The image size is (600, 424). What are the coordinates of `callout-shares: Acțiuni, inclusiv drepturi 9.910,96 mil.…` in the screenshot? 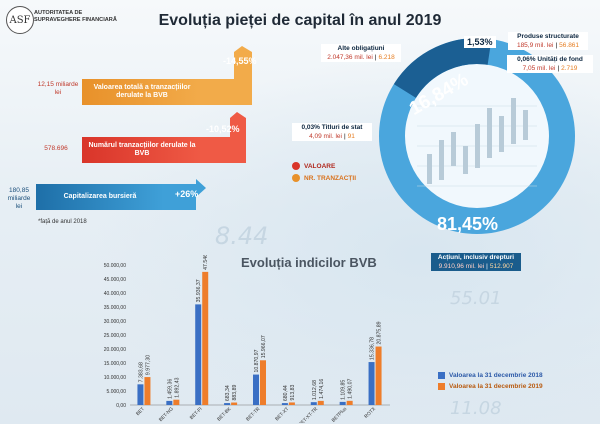 It's located at (476, 262).